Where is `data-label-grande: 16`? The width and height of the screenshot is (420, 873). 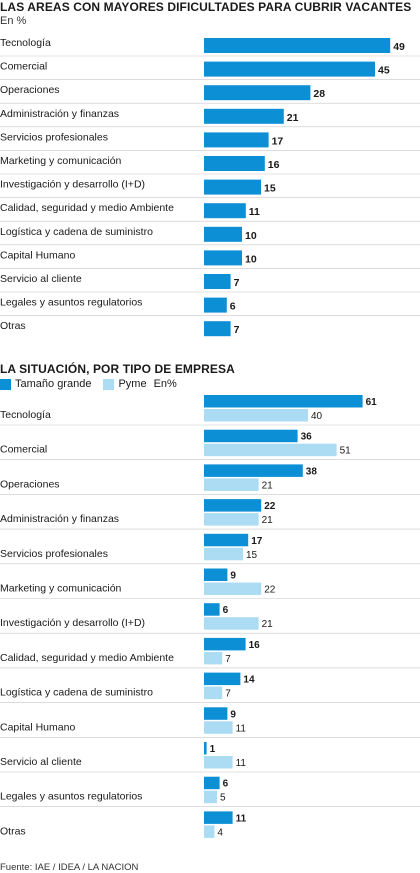 data-label-grande: 16 is located at coordinates (255, 645).